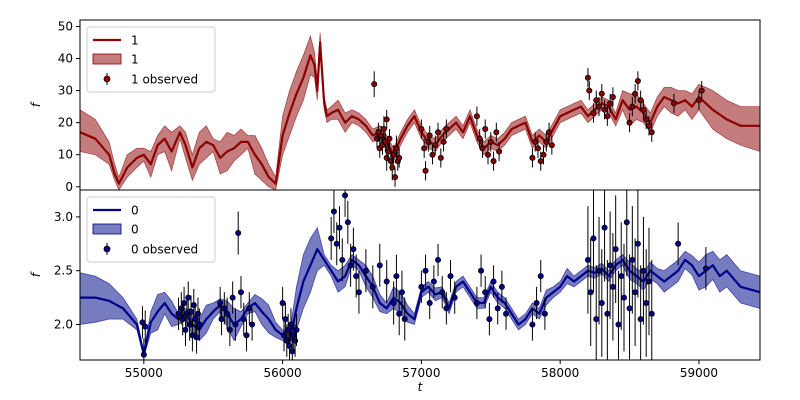 Image resolution: width=800 pixels, height=400 pixels. What do you see at coordinates (69, 187) in the screenshot?
I see `top-y-tick-label: 0` at bounding box center [69, 187].